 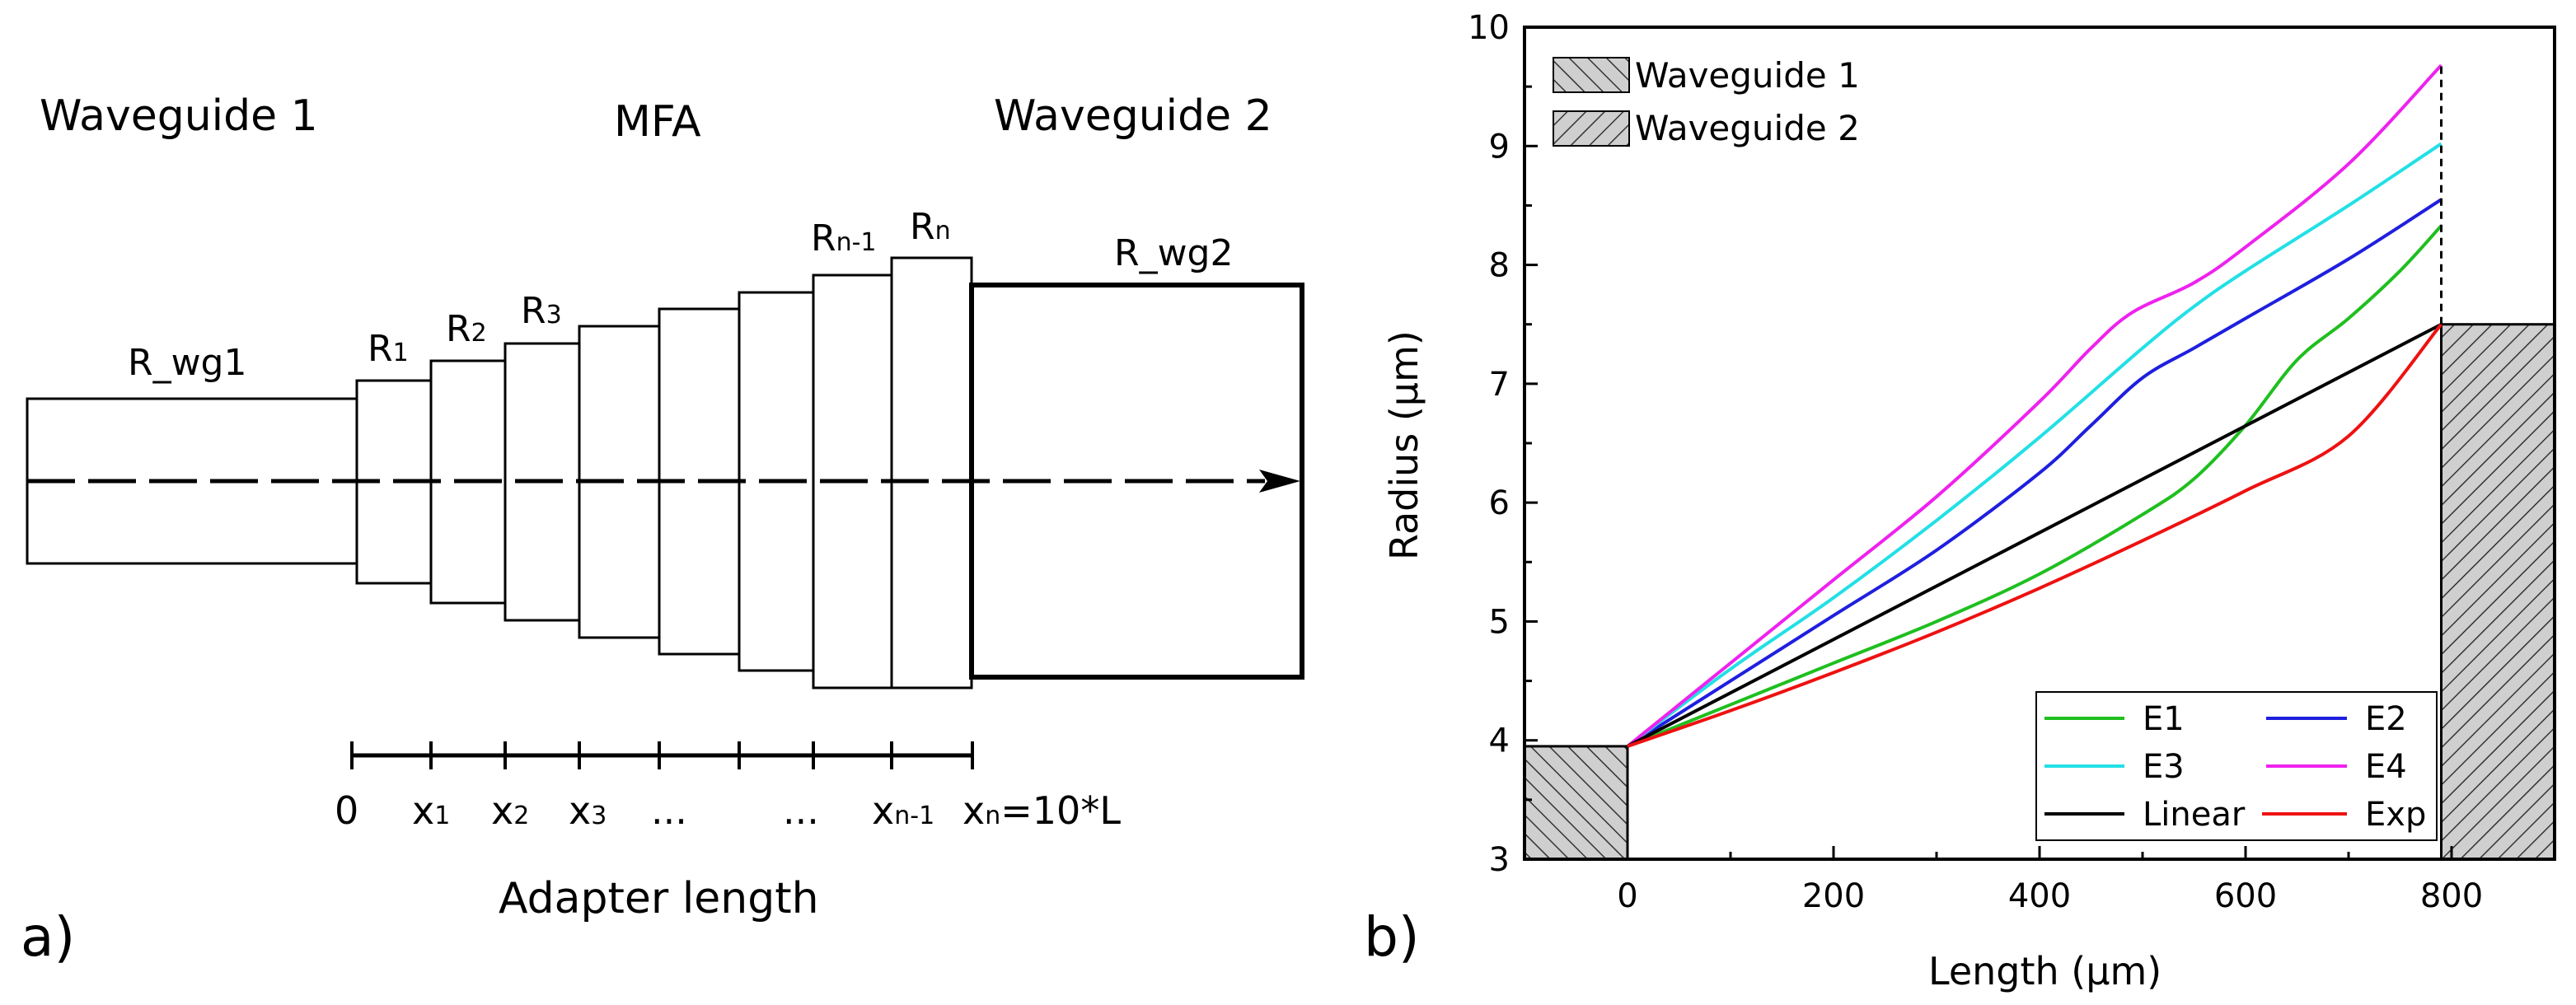 What do you see at coordinates (1041, 810) in the screenshot?
I see `ruler-label-xn: xn=10*L` at bounding box center [1041, 810].